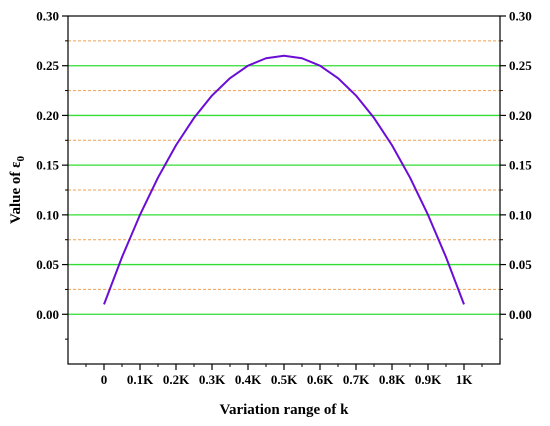 The height and width of the screenshot is (426, 550). I want to click on y-tick-label-right: 0.15, so click(520, 165).